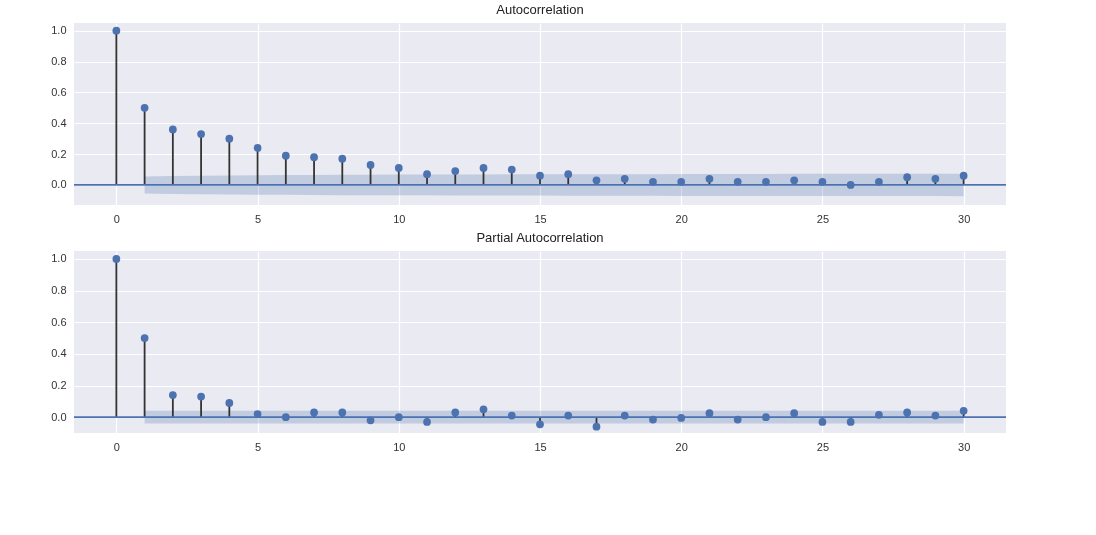 Image resolution: width=1096 pixels, height=535 pixels. What do you see at coordinates (540, 237) in the screenshot?
I see `chart-title: Partial Autocorrelation` at bounding box center [540, 237].